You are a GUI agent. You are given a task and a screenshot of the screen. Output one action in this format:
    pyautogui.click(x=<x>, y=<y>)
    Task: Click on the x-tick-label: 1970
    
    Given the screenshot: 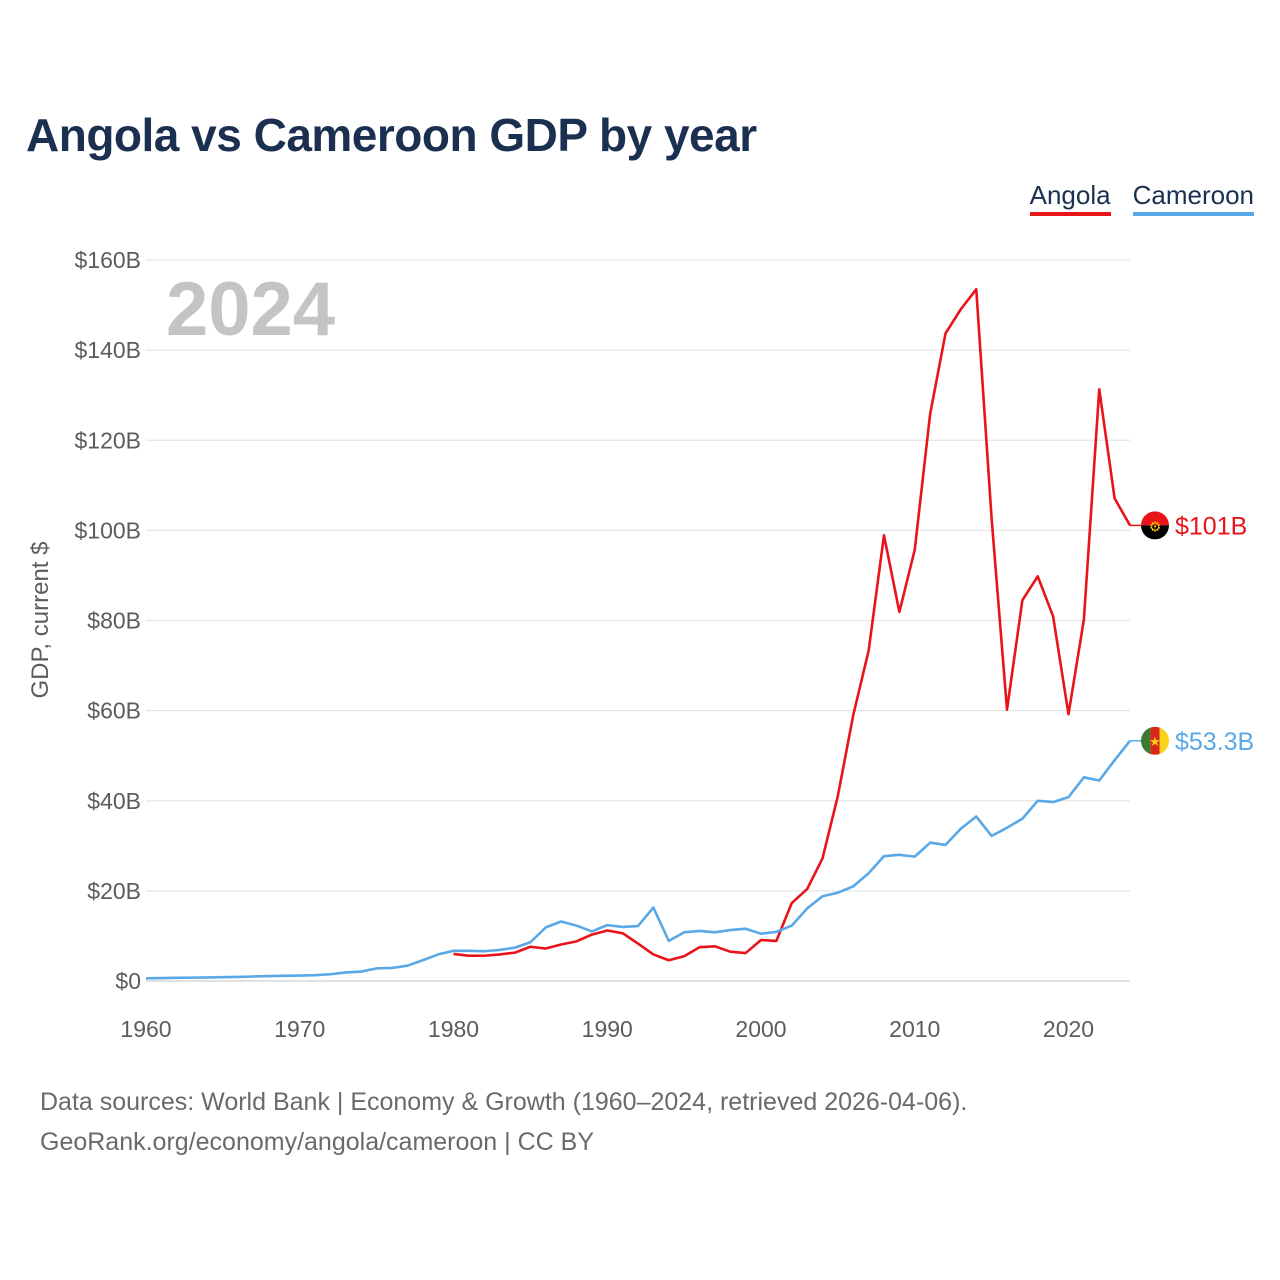 What is the action you would take?
    pyautogui.click(x=299, y=1029)
    